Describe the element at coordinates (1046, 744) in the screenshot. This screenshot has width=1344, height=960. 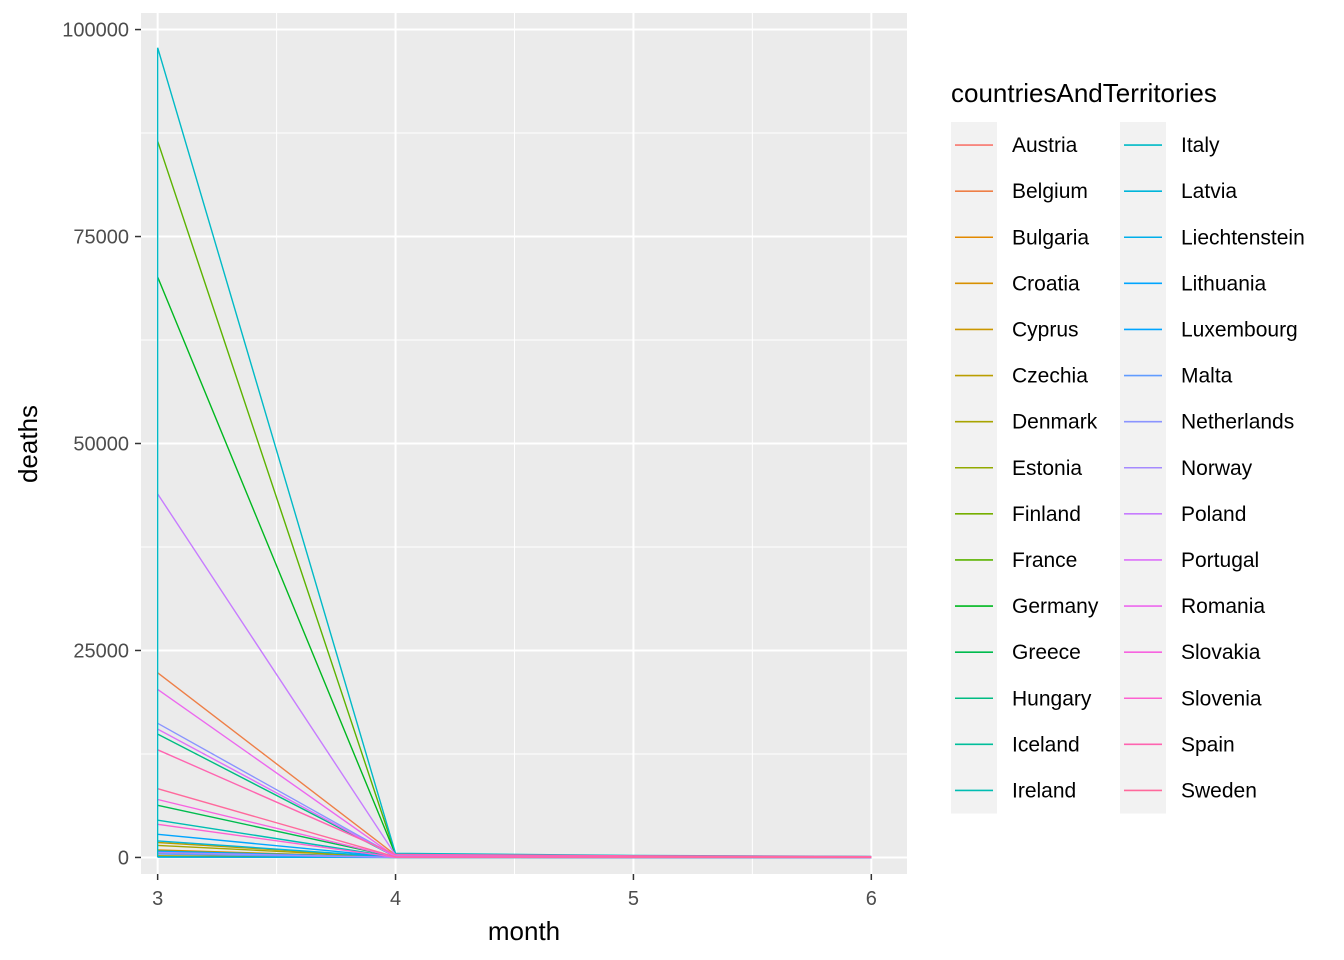
I see `legend-label-iceland: Iceland` at that location.